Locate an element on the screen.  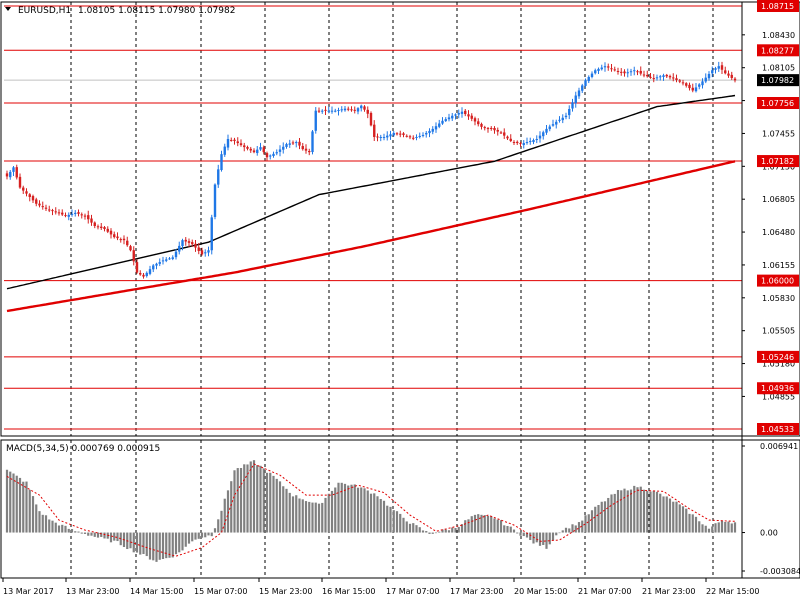
price-level-tag-text: 1.04533 is located at coordinates (777, 429).